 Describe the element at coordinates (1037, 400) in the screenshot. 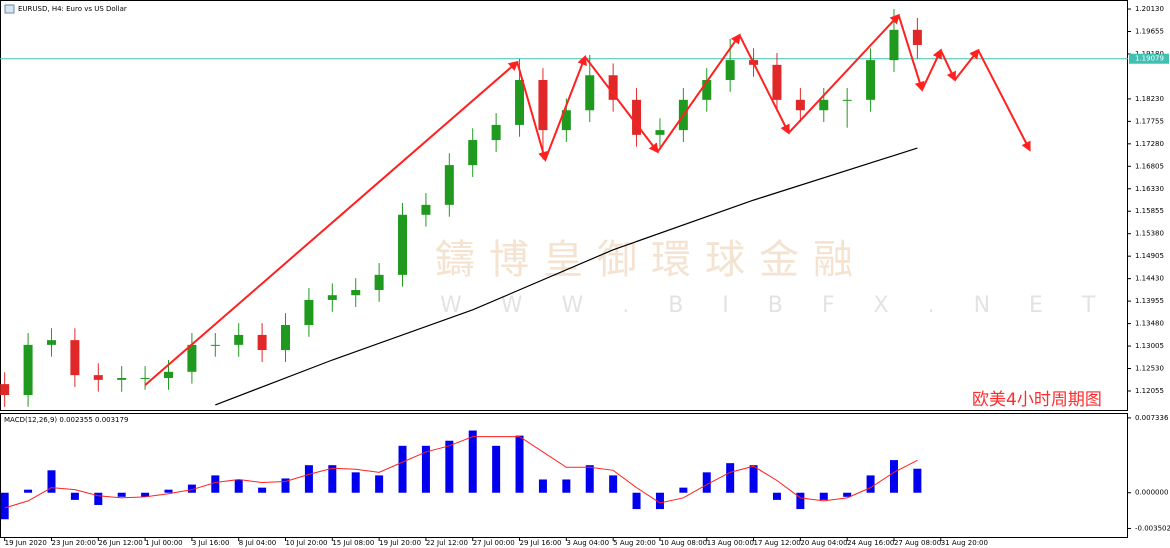

I see `annotation: 欧美4小时周期图` at that location.